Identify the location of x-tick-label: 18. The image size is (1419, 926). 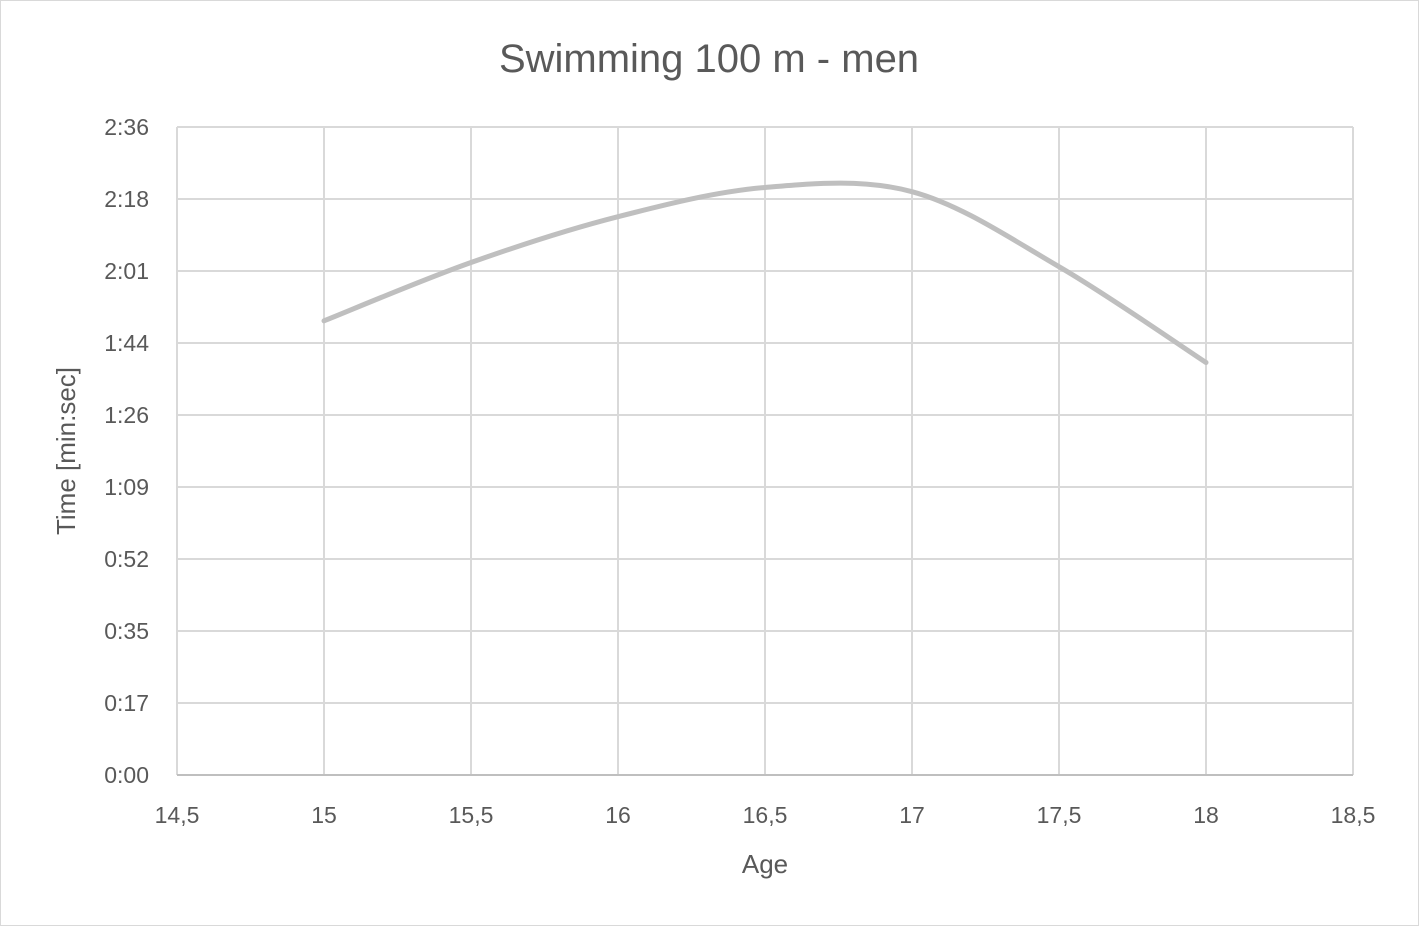
(1206, 815).